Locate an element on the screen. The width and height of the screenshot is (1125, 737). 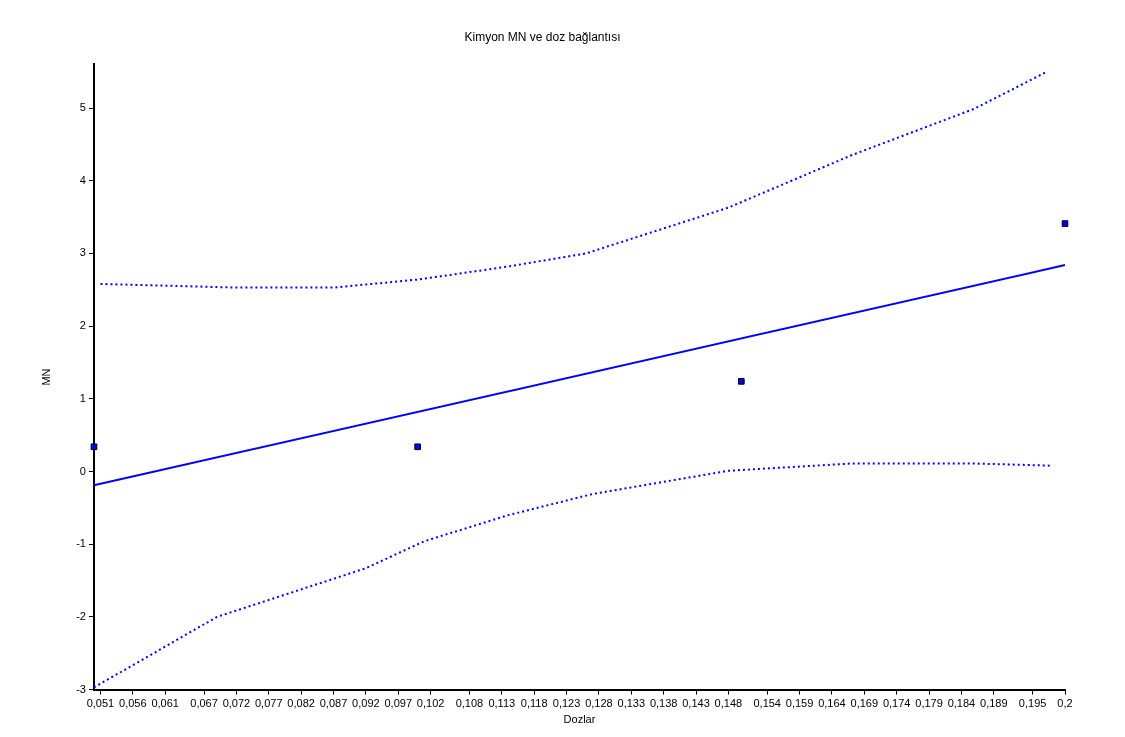
x-tick-label: 0,133 is located at coordinates (631, 703).